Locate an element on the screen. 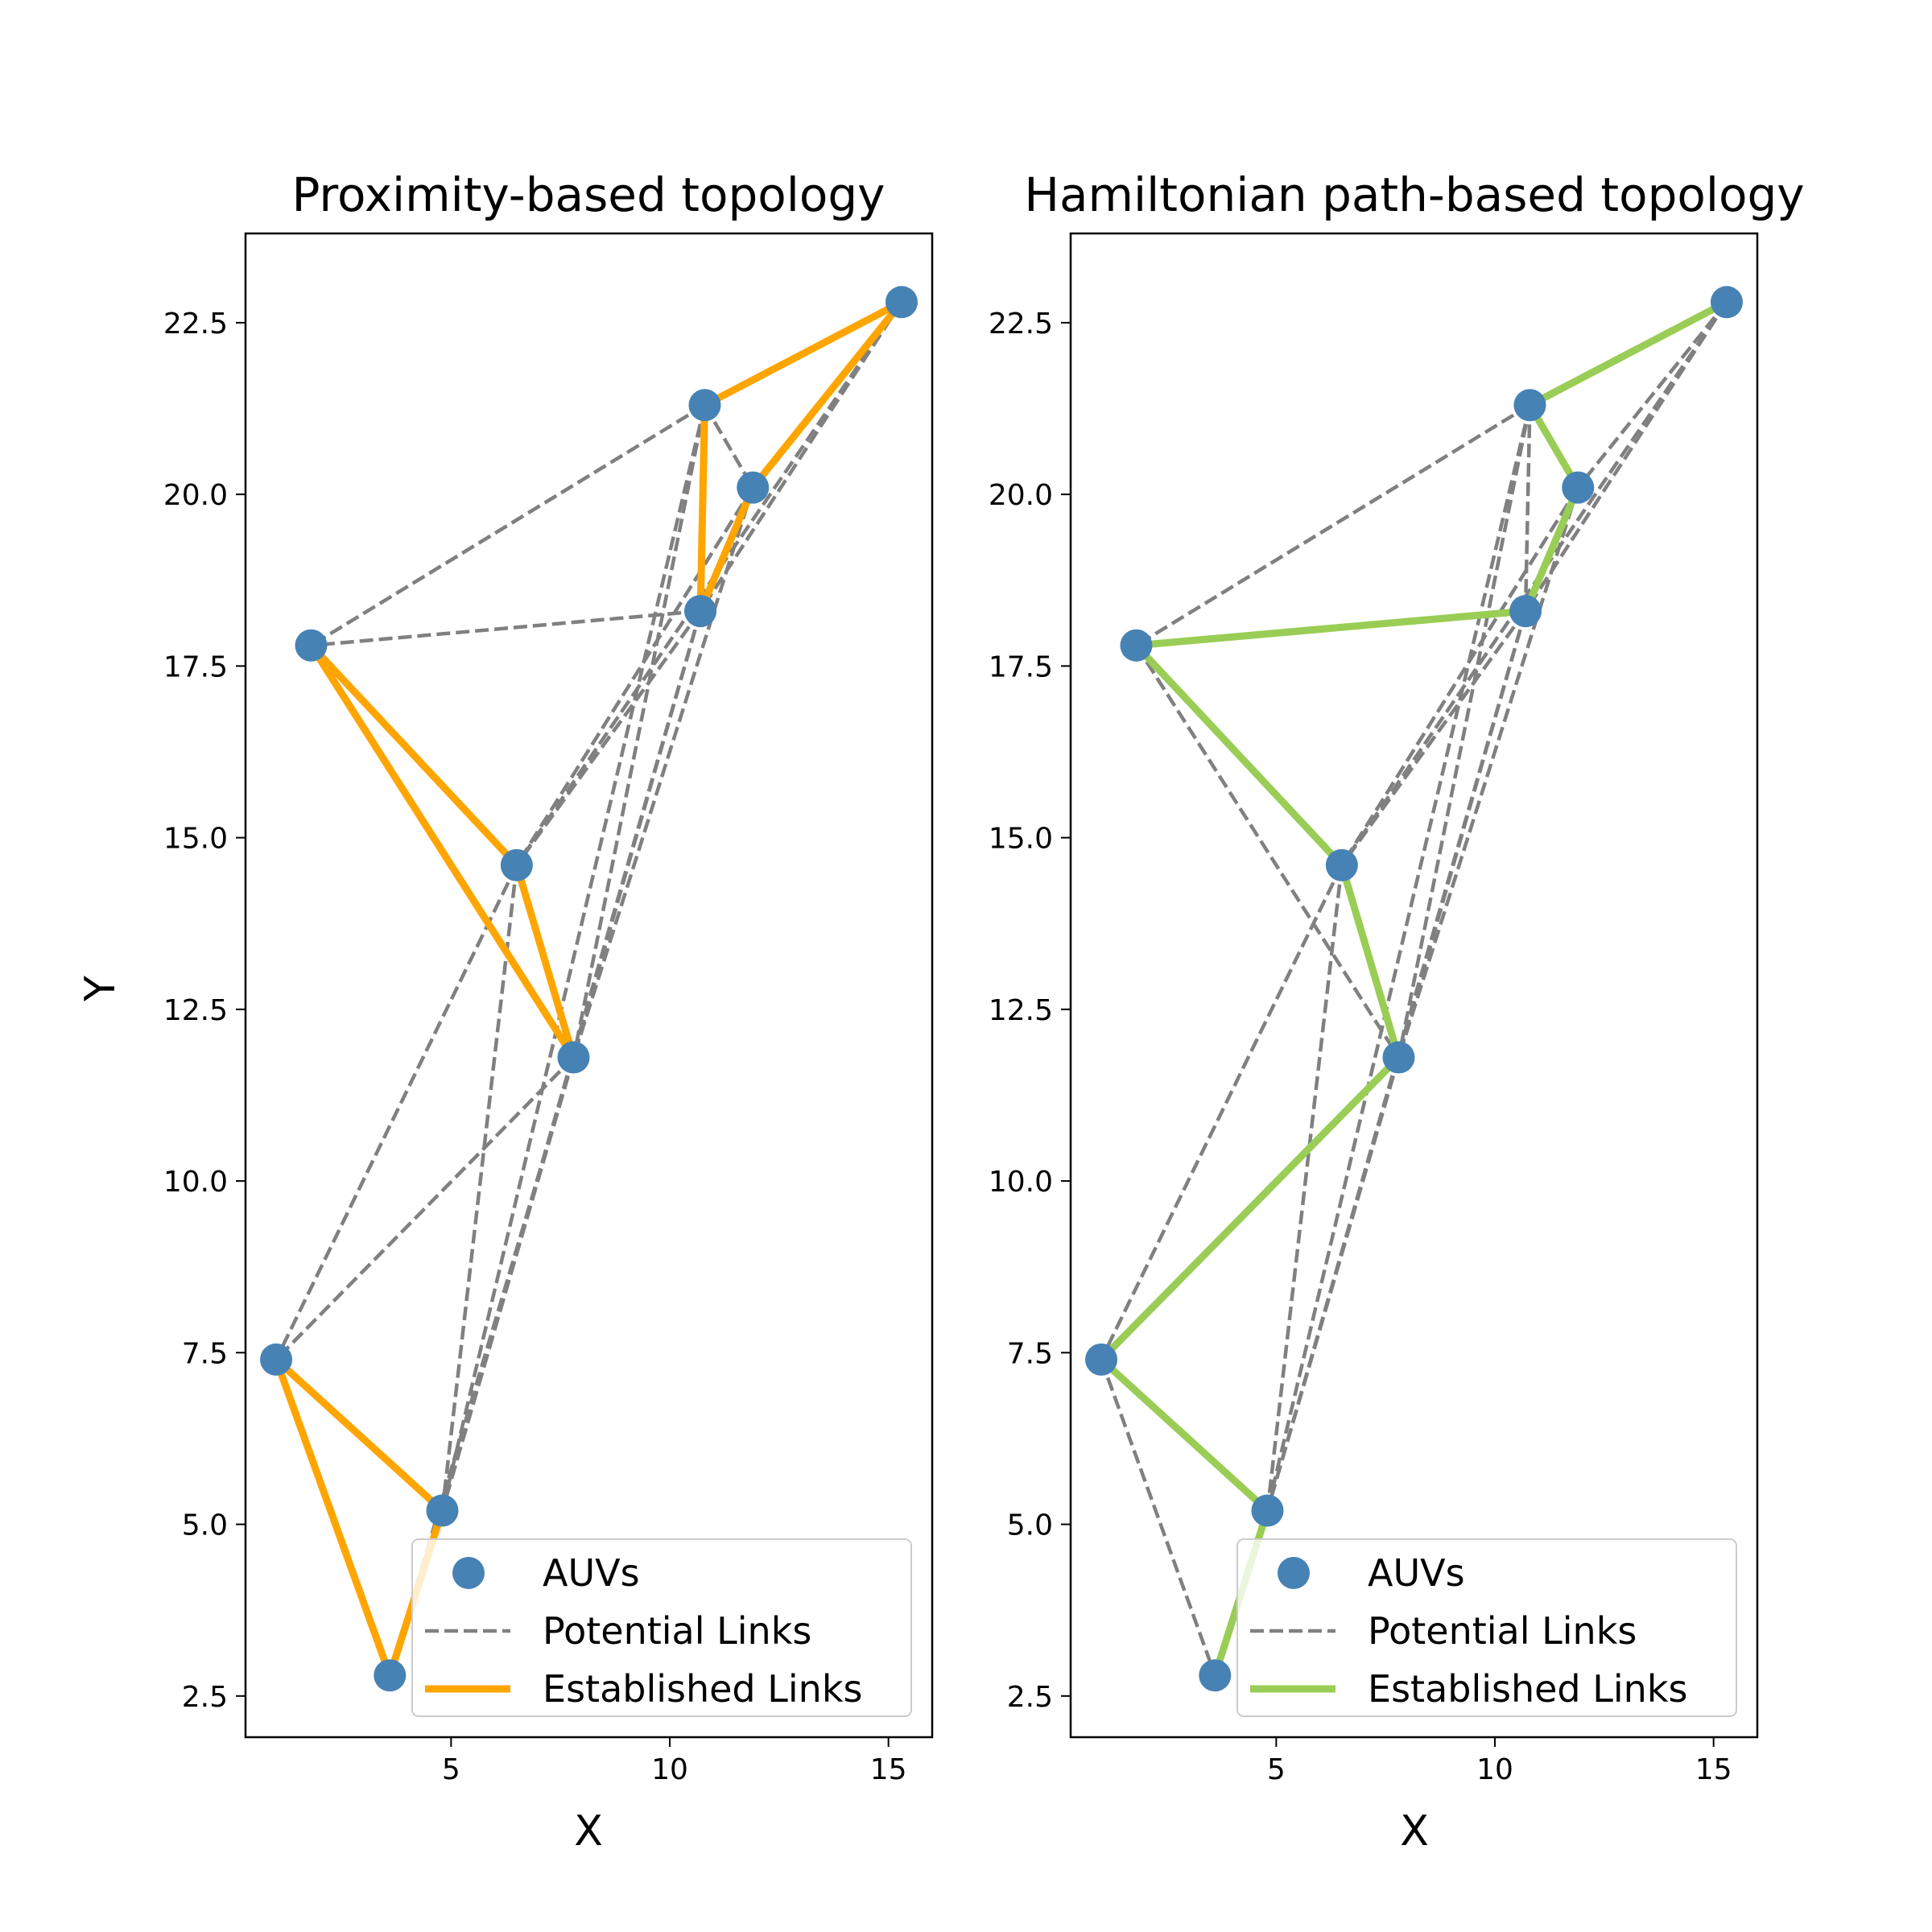  panel-title: Proximity-based topology is located at coordinates (588, 194).